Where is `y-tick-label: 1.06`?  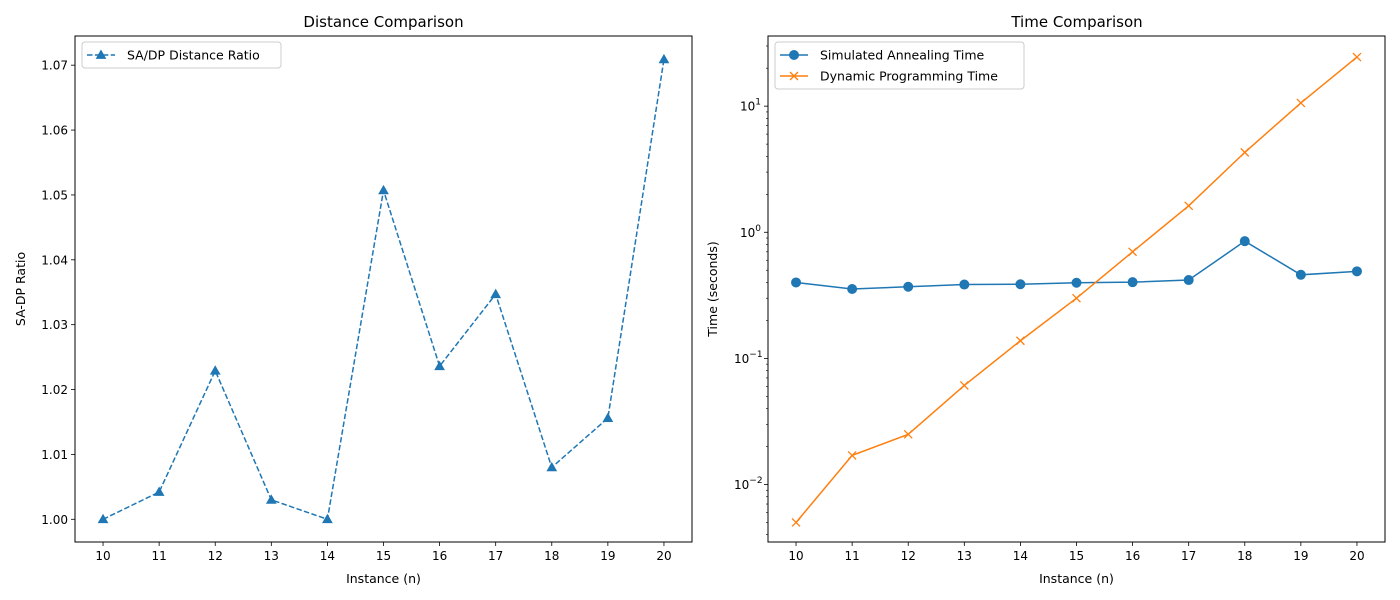 y-tick-label: 1.06 is located at coordinates (54, 131).